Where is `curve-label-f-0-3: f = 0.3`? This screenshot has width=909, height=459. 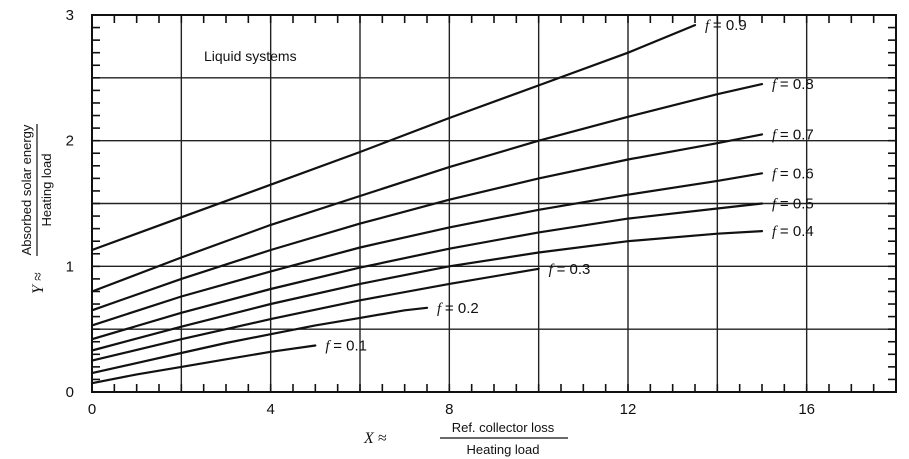
curve-label-f-0-3: f = 0.3 is located at coordinates (570, 269).